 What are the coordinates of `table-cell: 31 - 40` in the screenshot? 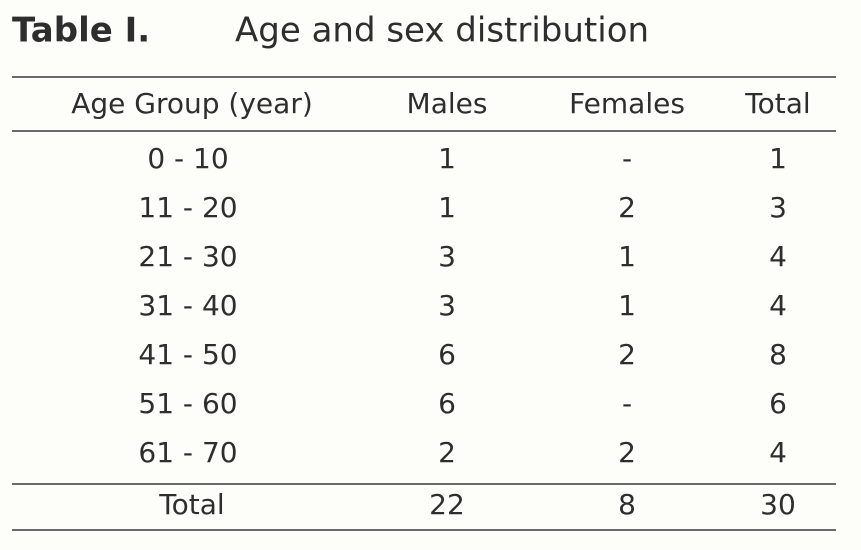 It's located at (187, 305).